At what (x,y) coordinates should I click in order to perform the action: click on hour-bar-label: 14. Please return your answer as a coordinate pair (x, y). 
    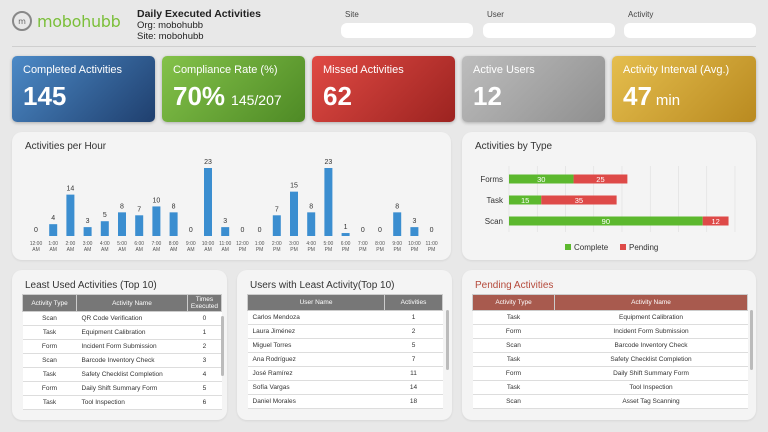
    Looking at the image, I should click on (71, 189).